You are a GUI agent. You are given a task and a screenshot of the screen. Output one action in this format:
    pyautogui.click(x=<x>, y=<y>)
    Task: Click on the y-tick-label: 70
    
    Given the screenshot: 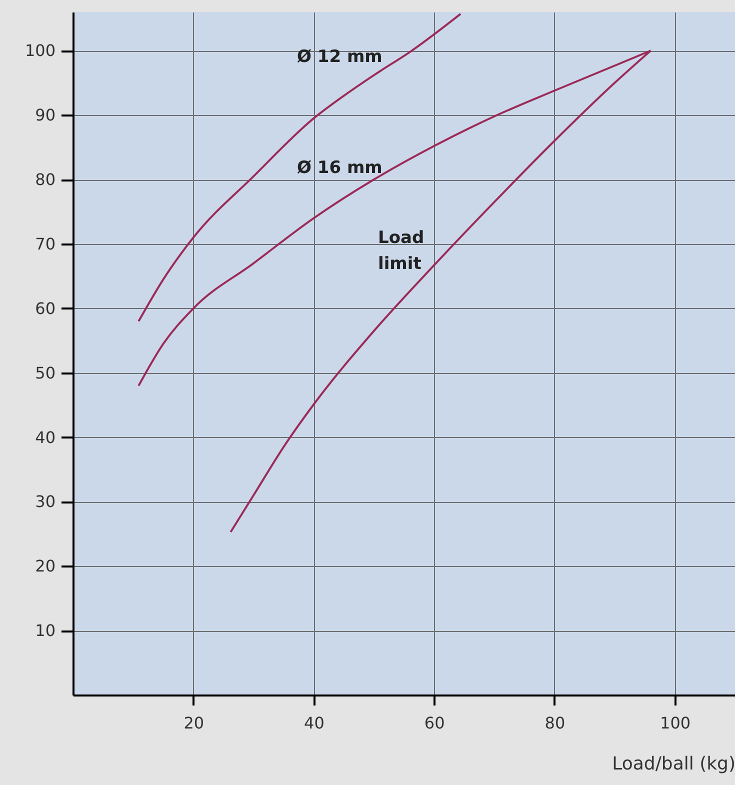 What is the action you would take?
    pyautogui.click(x=45, y=244)
    